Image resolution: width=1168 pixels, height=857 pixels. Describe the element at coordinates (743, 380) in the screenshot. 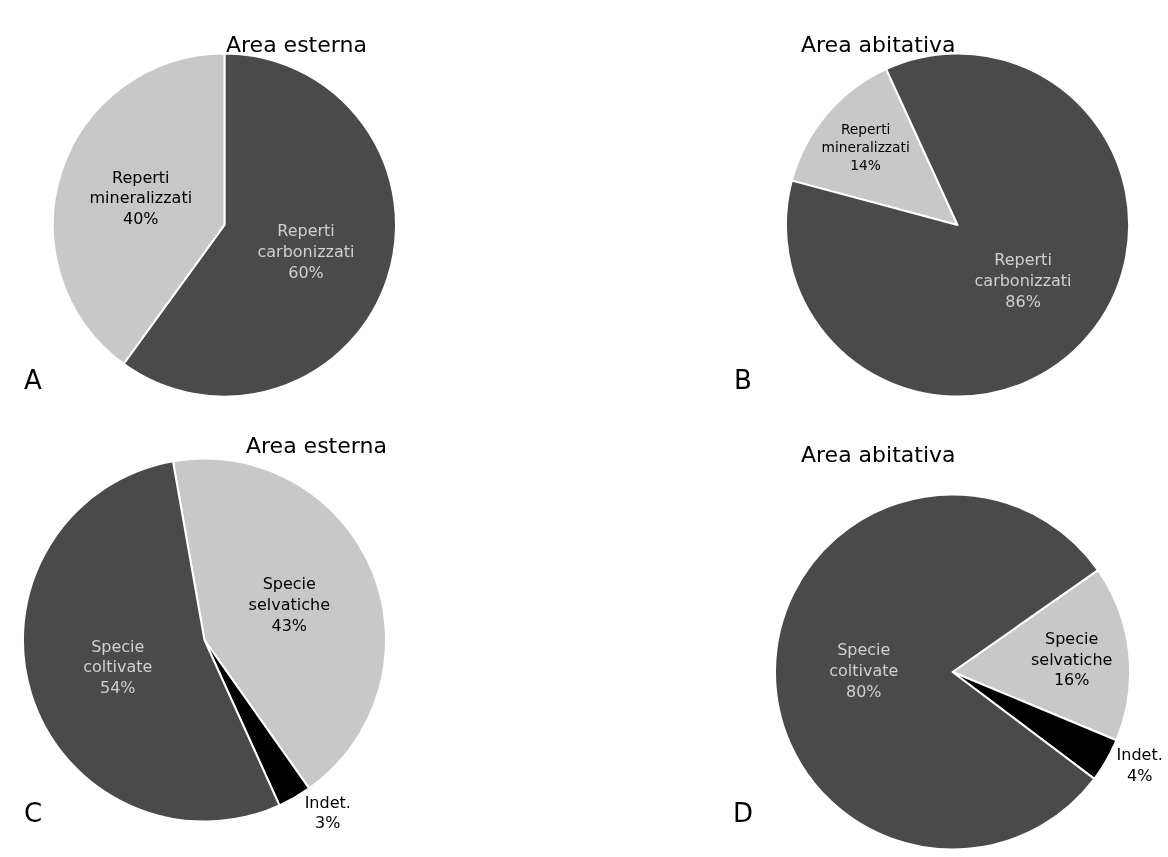

I see `text: B` at that location.